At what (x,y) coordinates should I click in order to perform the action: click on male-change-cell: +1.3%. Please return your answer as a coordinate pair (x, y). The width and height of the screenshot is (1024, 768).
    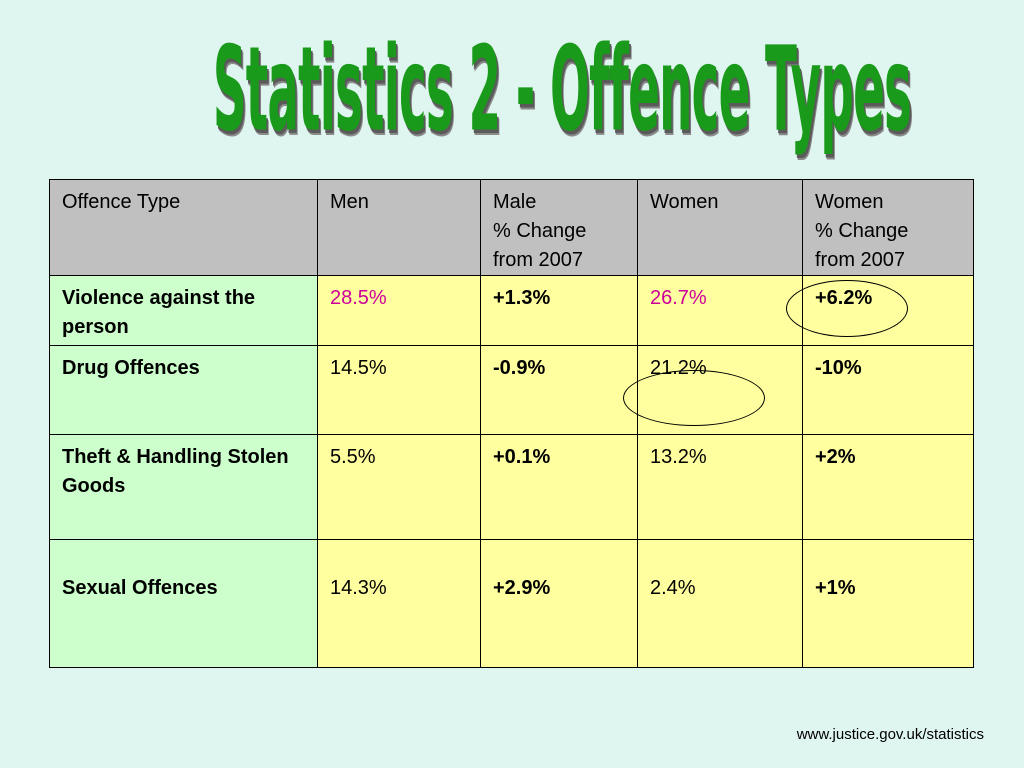
    Looking at the image, I should click on (559, 310).